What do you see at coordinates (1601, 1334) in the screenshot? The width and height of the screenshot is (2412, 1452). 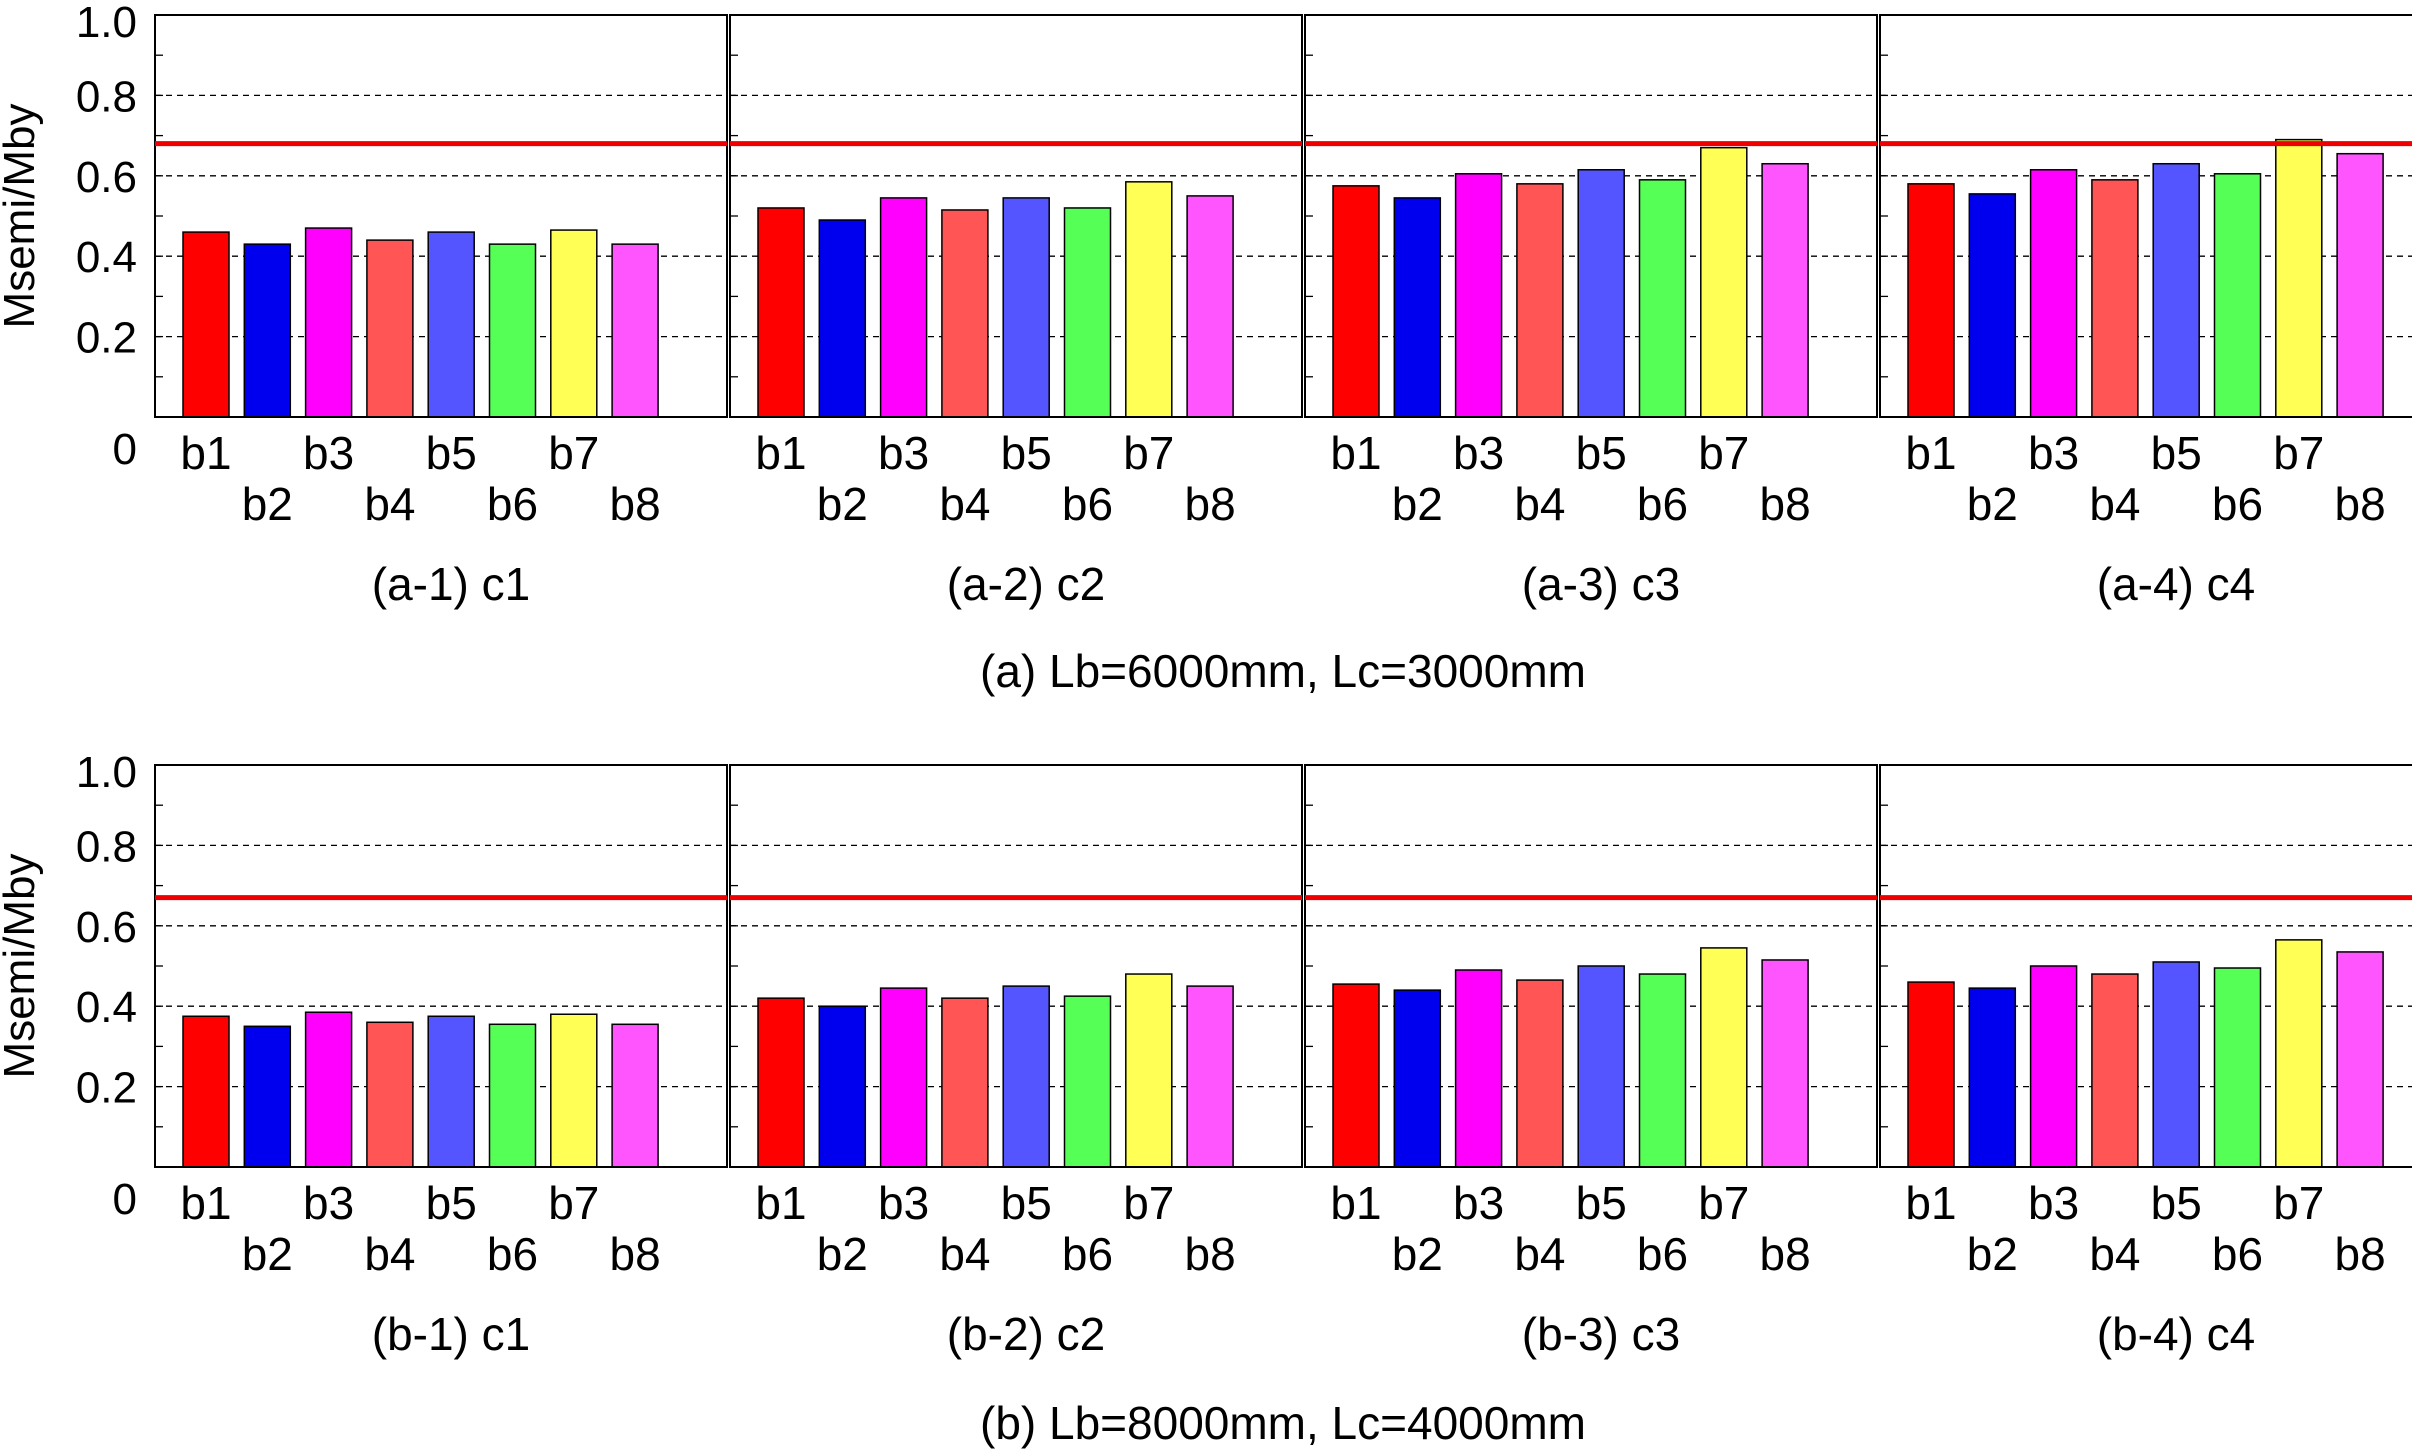 I see `panel-title: (b-3) c3` at bounding box center [1601, 1334].